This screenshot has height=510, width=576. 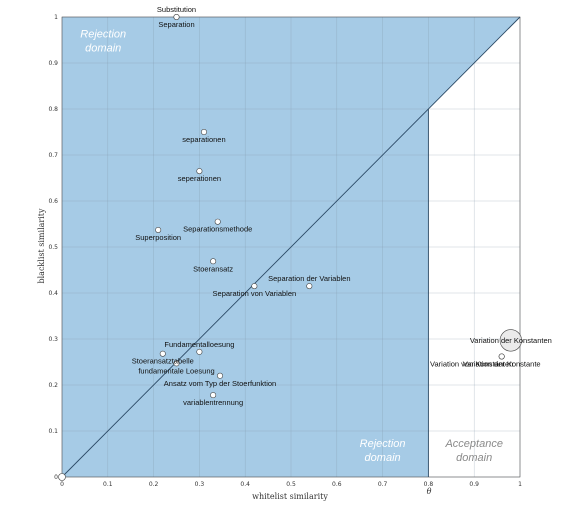 I want to click on point-label: Ansatz vom Typ der Stoerfunktion, so click(x=220, y=383).